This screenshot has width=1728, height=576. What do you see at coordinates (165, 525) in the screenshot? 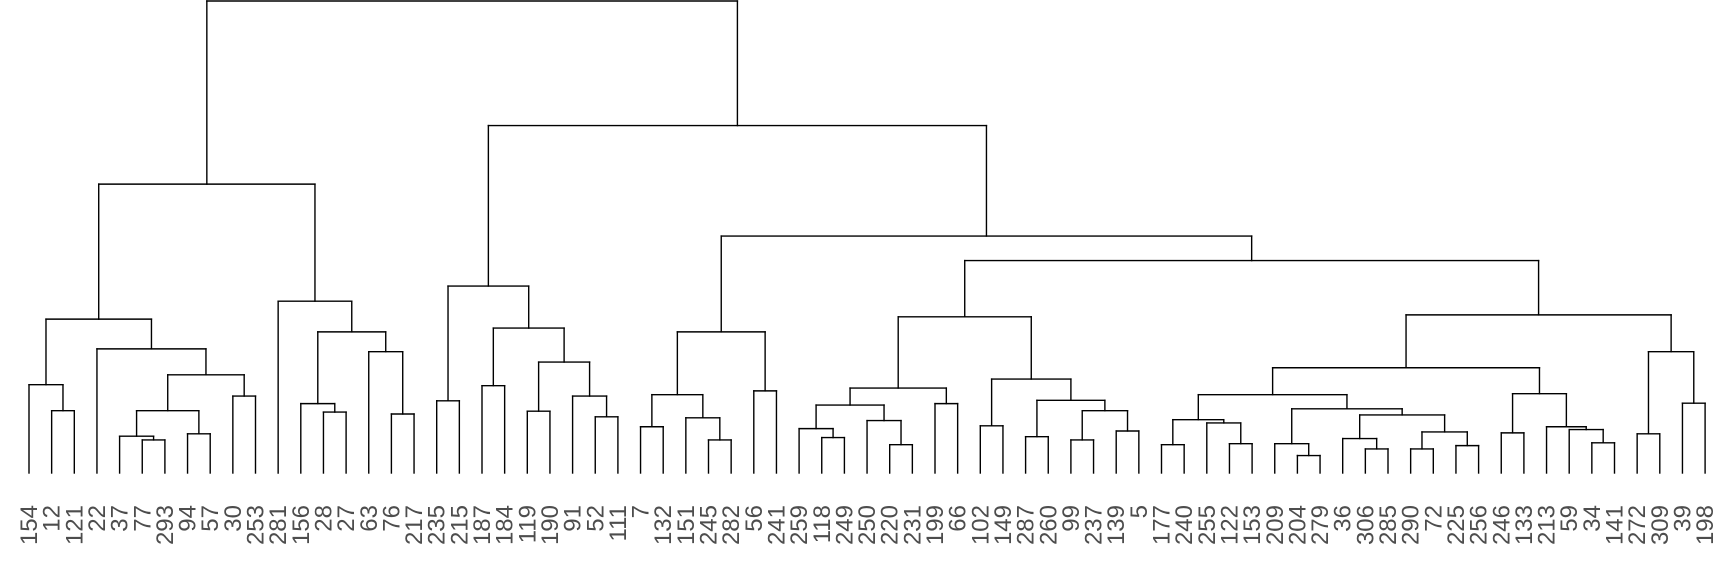
I see `leaf-label: 293` at bounding box center [165, 525].